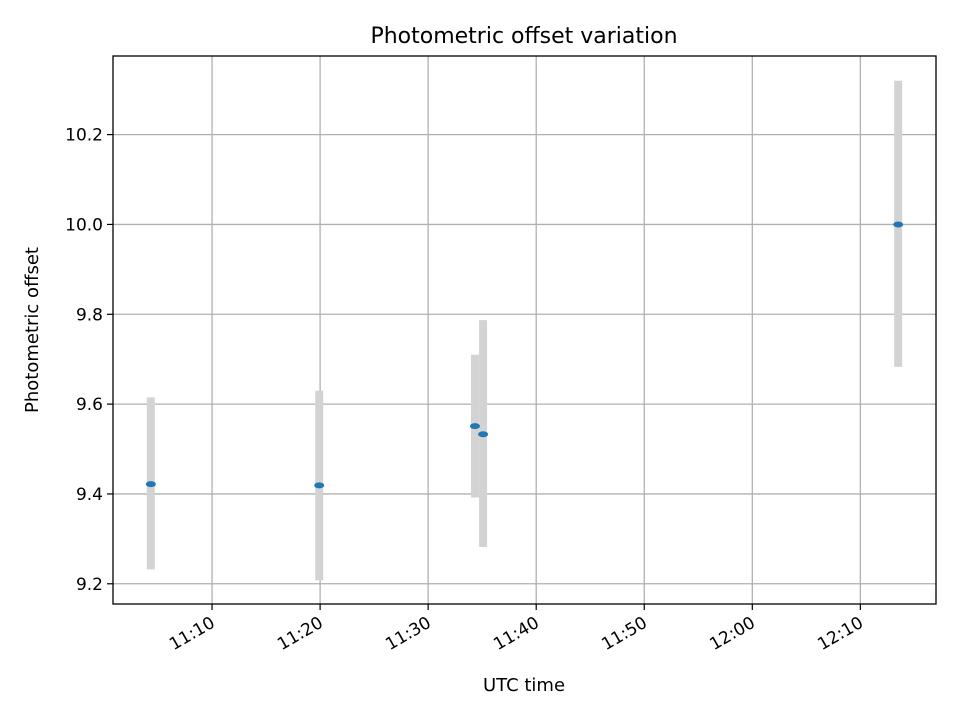  I want to click on x-axis-label: UTC time, so click(524, 685).